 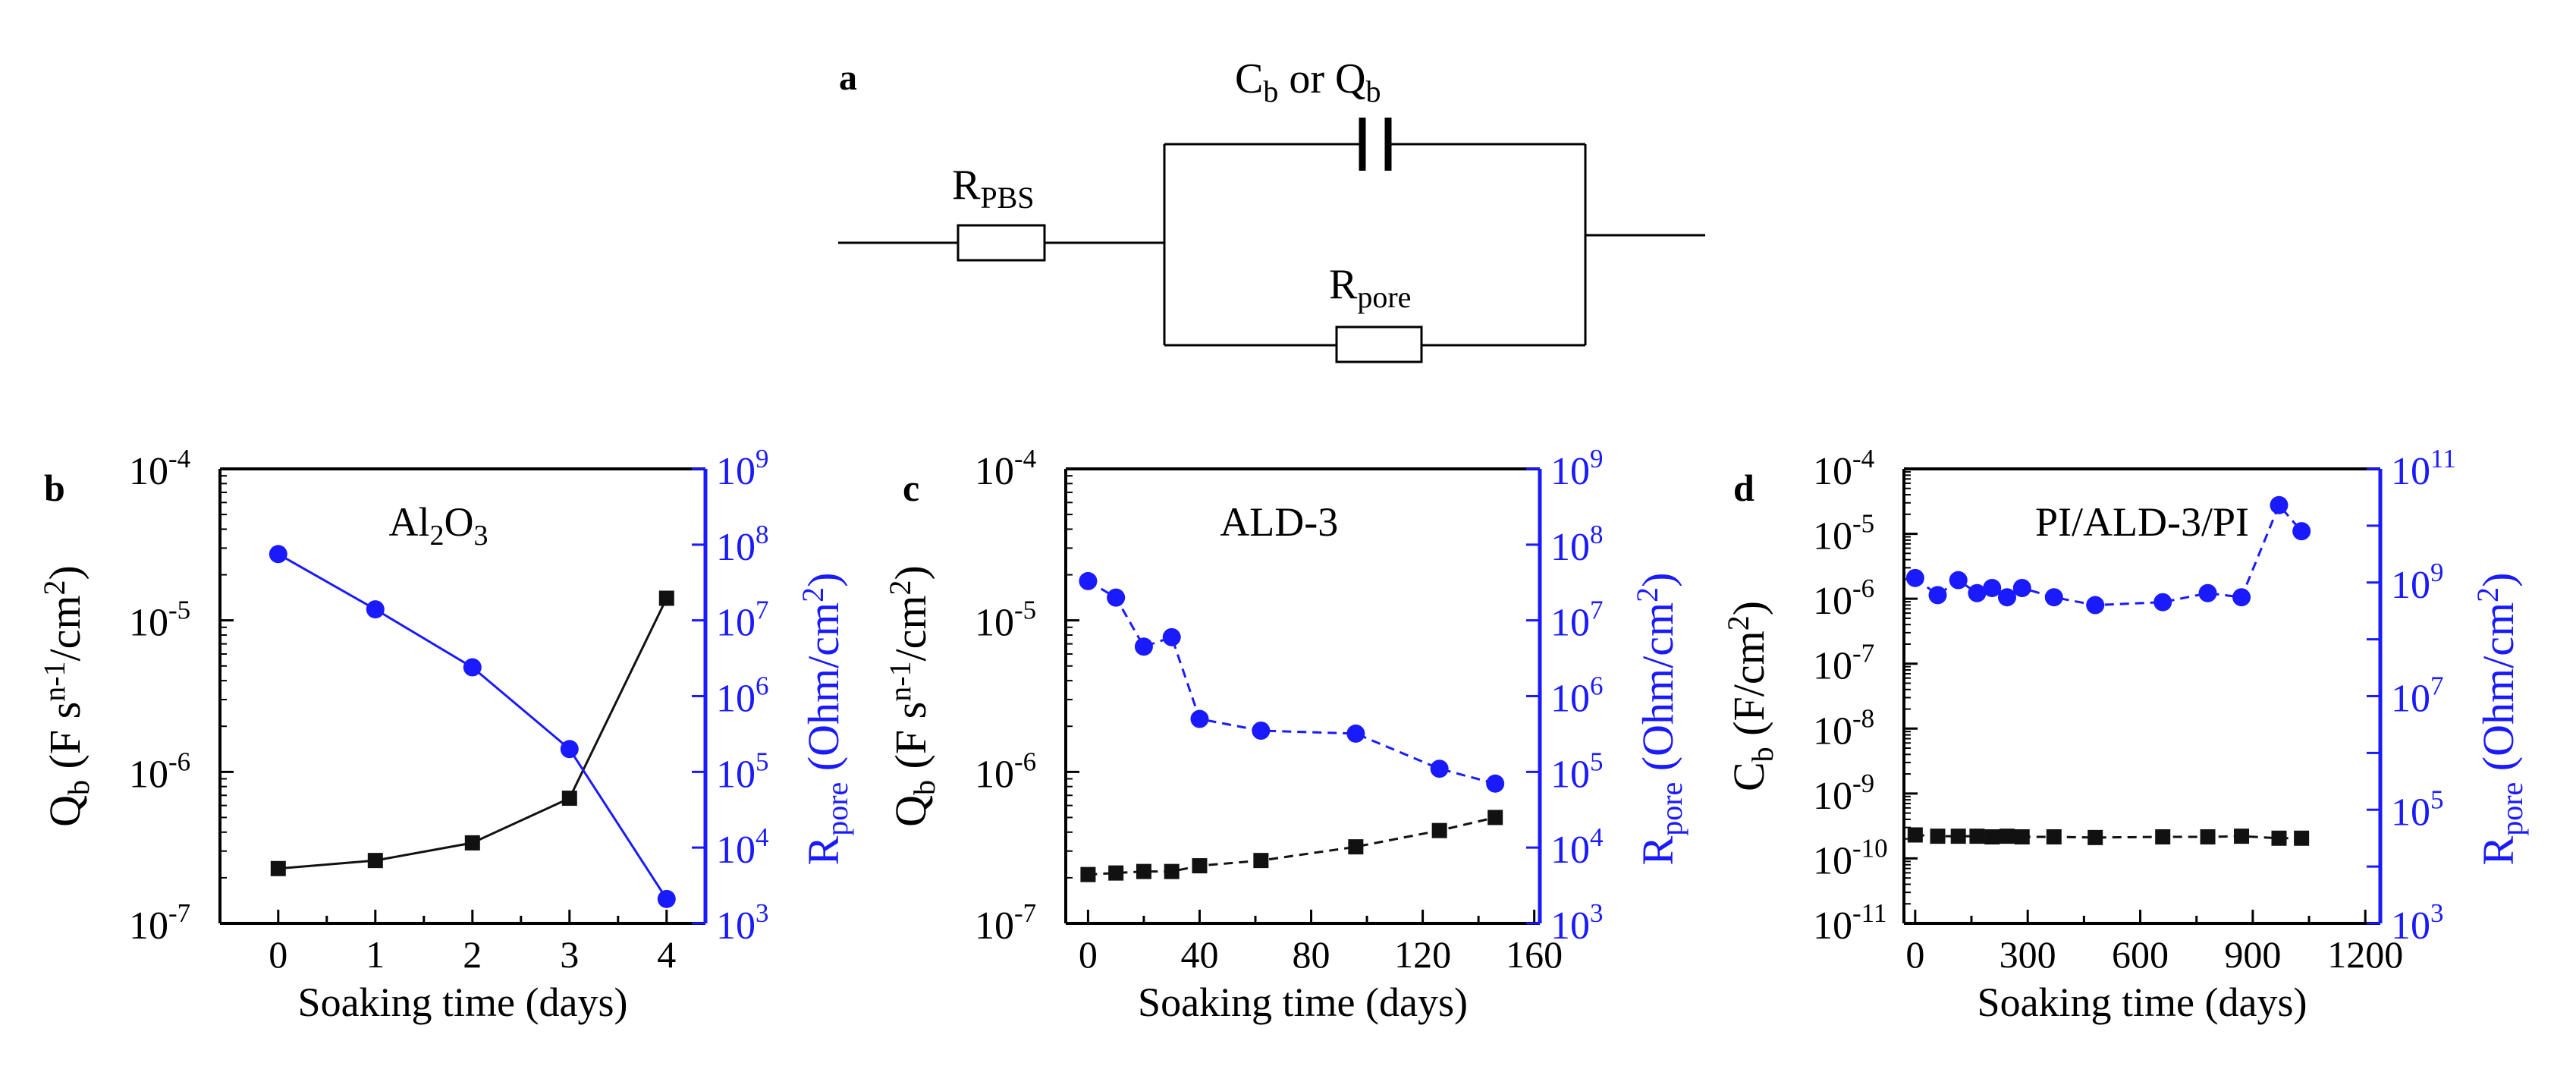 What do you see at coordinates (1863, 653) in the screenshot?
I see `y-left-tick-label-exp: -7` at bounding box center [1863, 653].